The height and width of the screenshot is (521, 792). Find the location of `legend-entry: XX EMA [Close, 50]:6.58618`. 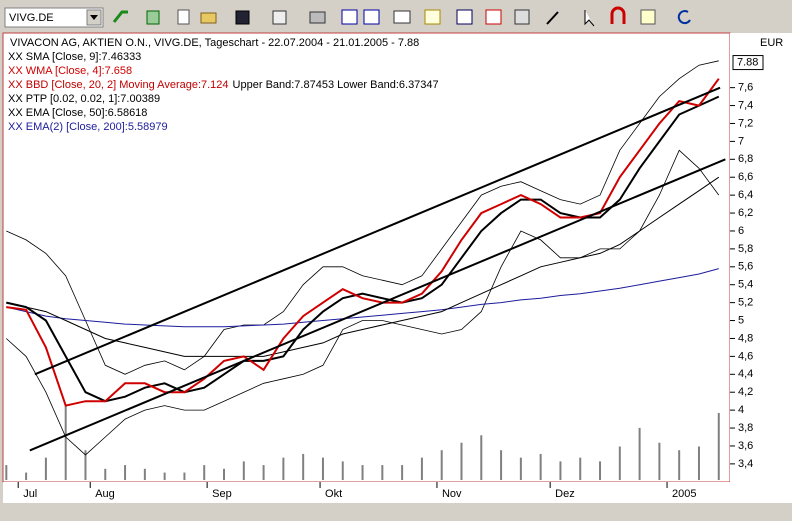

legend-entry: XX EMA [Close, 50]:6.58618 is located at coordinates (77, 113).